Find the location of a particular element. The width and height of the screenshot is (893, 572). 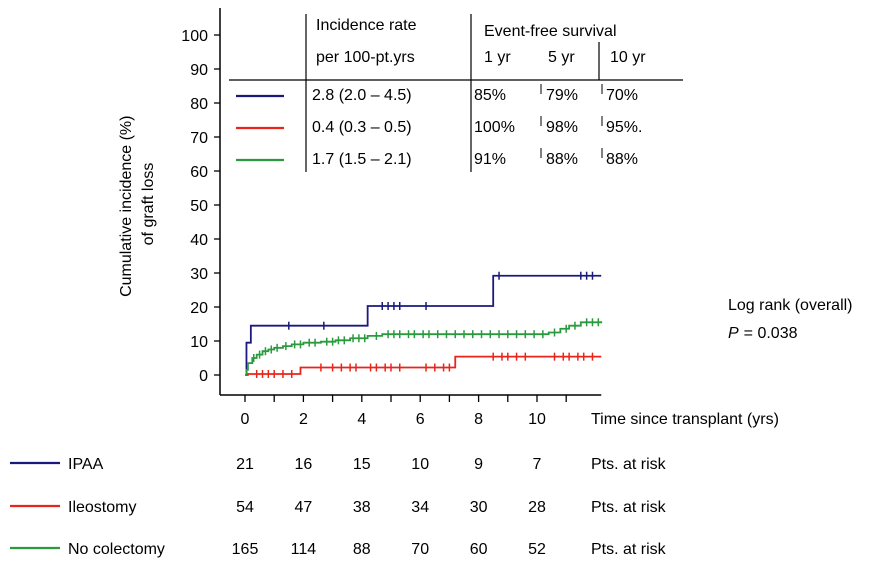

y-tick-label: 30 is located at coordinates (199, 274).